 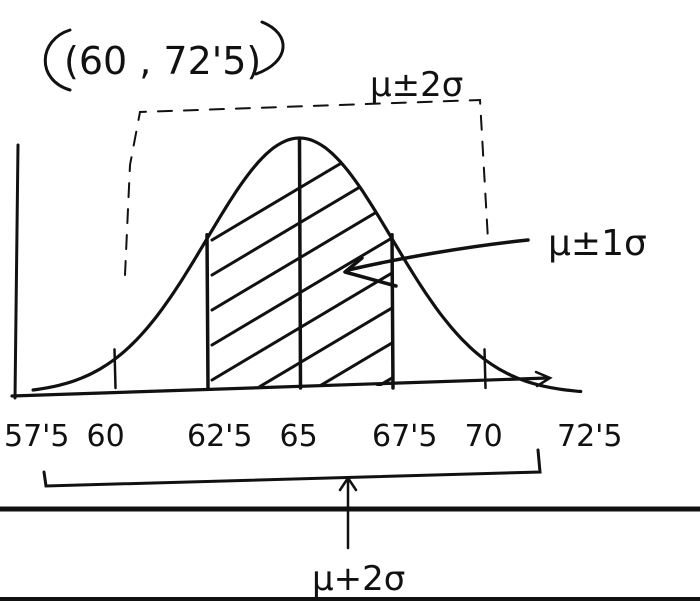 I want to click on axis-tick-labels: 57'5 60 62'5 65 67'5 70 72'5, so click(x=313, y=436).